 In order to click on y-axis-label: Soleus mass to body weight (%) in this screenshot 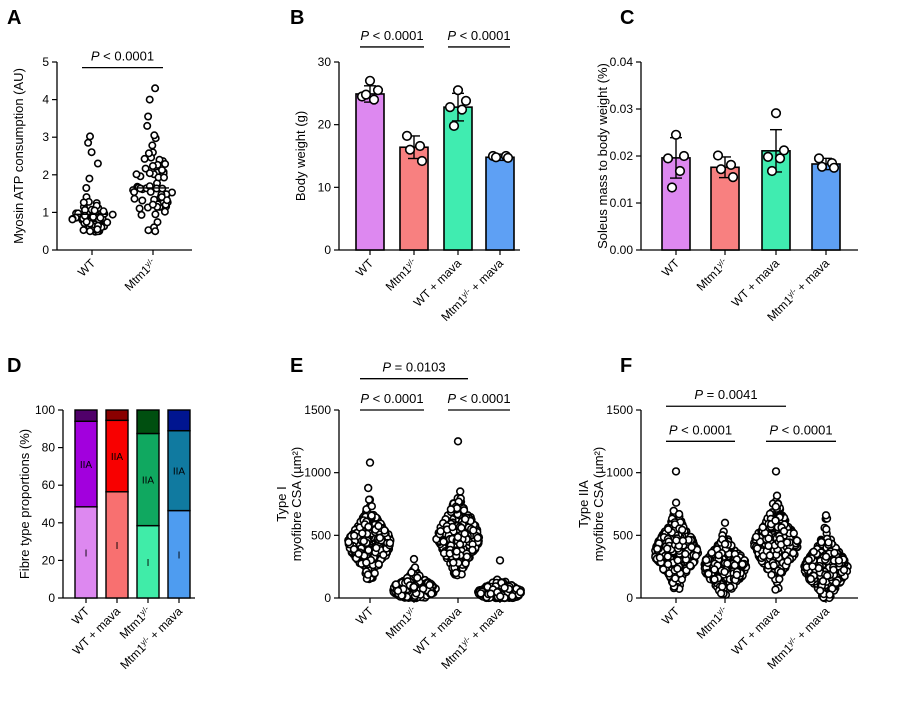, I will do `click(602, 156)`.